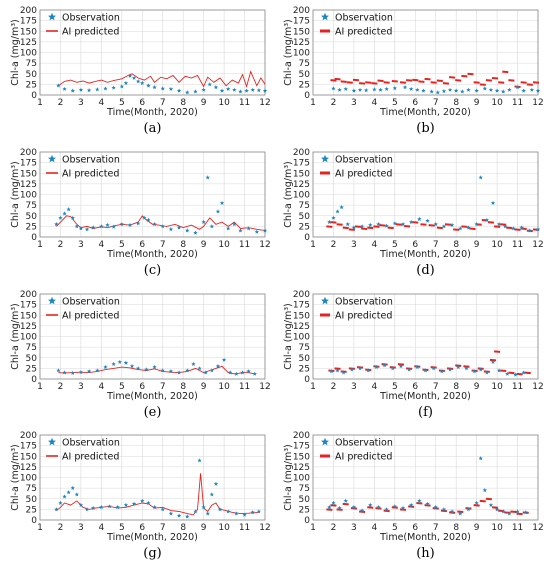  I want to click on y-axis-label: Chl-a (mg/m³), so click(288, 336).